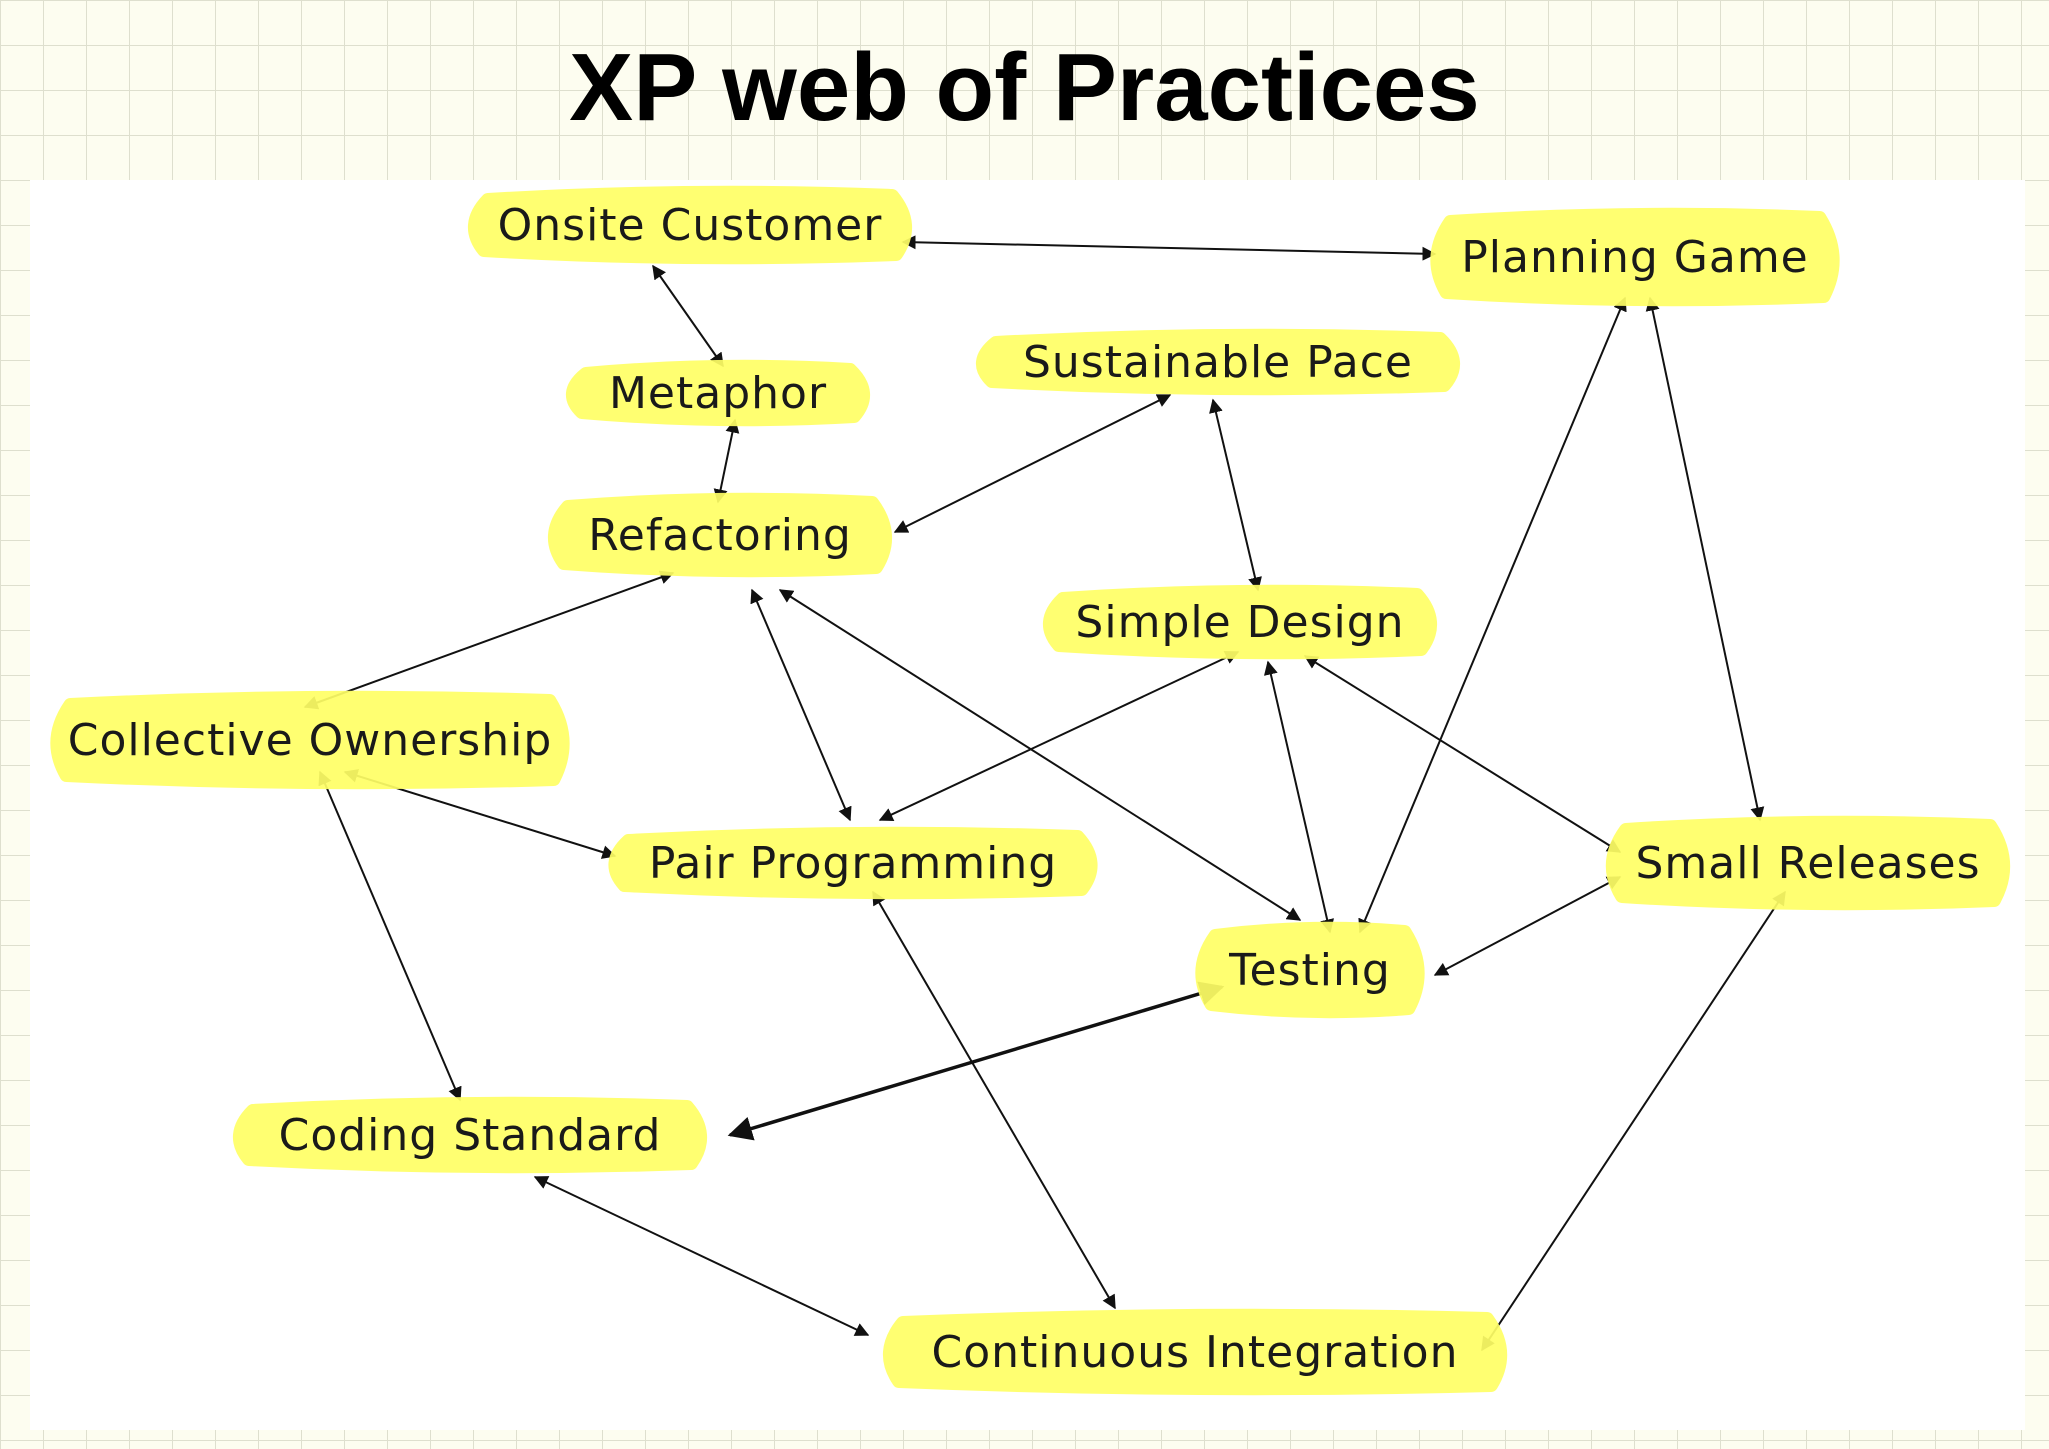 The width and height of the screenshot is (2049, 1449). Describe the element at coordinates (1024, 87) in the screenshot. I see `page-title: XP web of Practices` at that location.